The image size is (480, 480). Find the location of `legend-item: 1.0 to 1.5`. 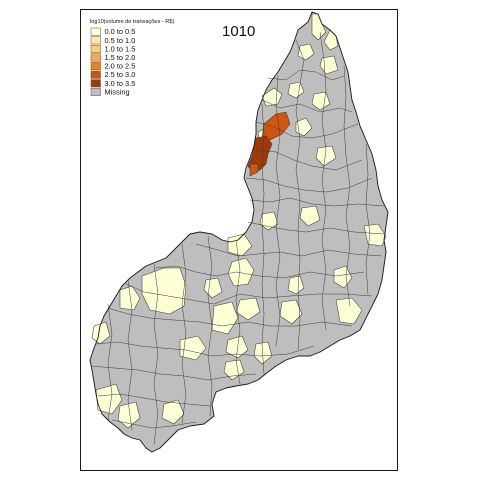

legend-item: 1.0 to 1.5 is located at coordinates (113, 48).